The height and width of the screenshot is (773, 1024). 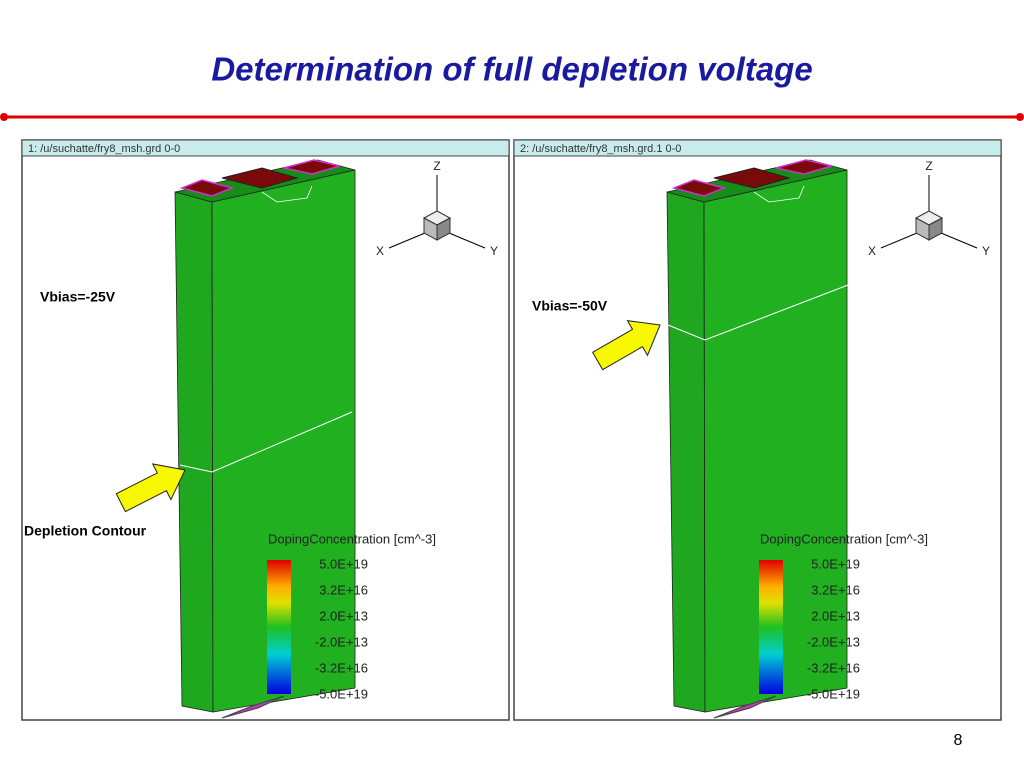 I want to click on vbias-label: Vbias=-25V, so click(x=78, y=297).